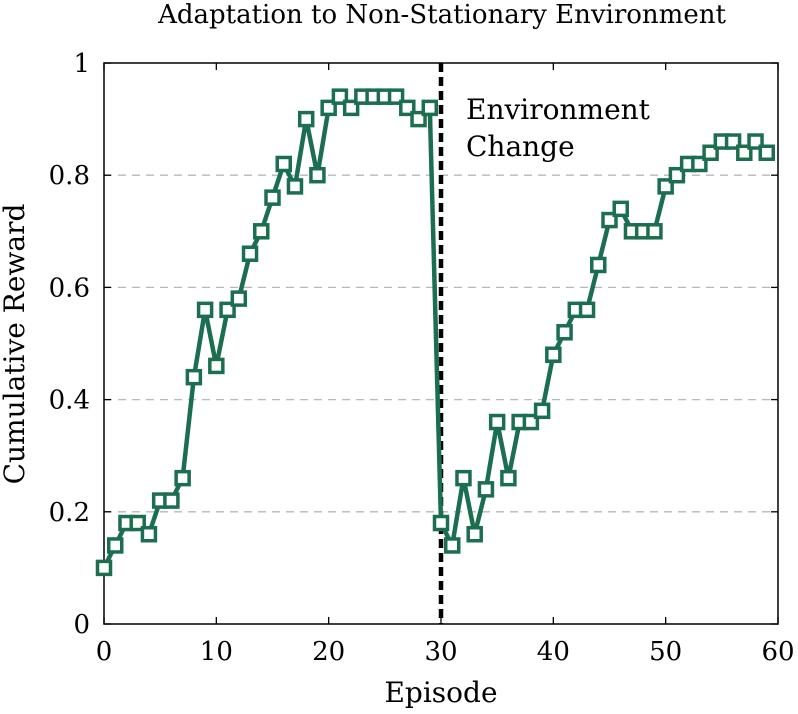 This screenshot has width=798, height=714. I want to click on x-tick-label: 40, so click(553, 652).